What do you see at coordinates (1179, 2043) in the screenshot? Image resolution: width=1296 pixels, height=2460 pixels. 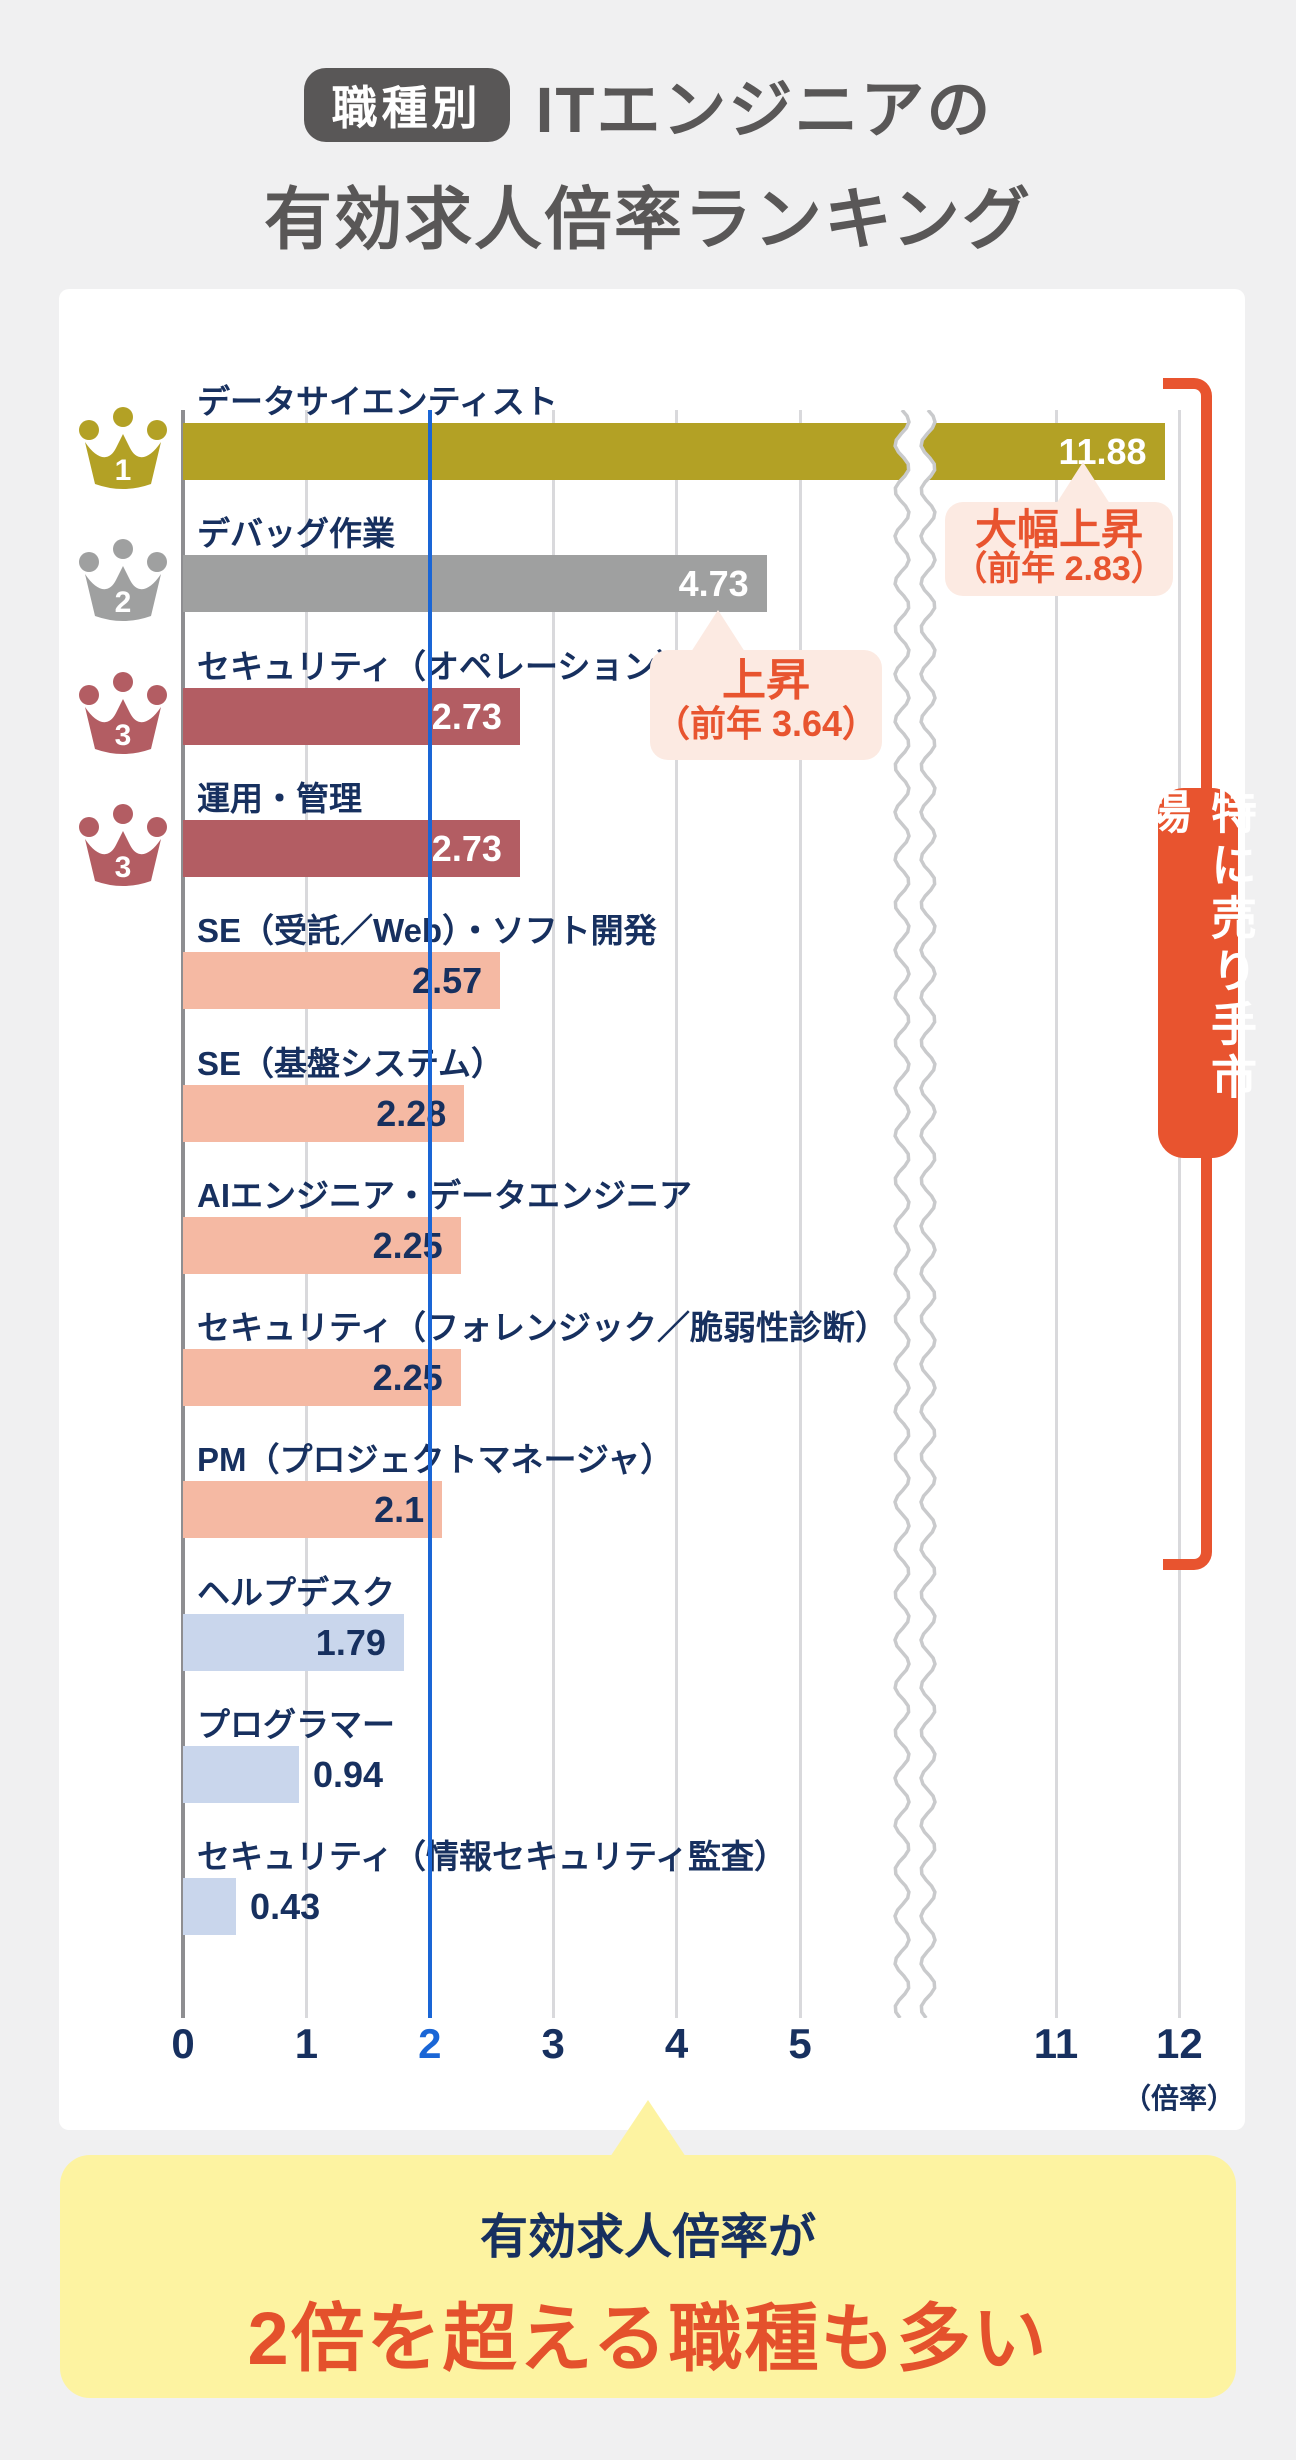 I see `axis-tick-12: 12` at bounding box center [1179, 2043].